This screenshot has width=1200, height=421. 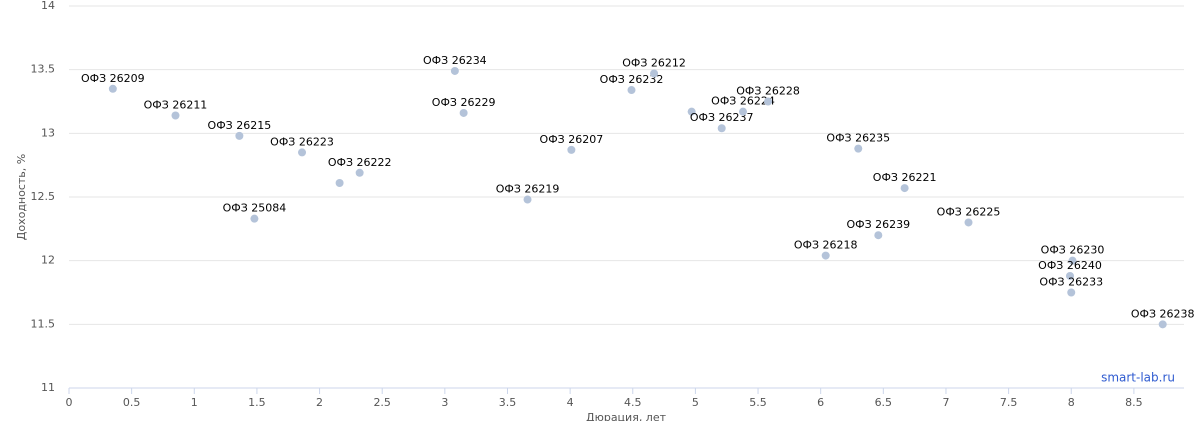 What do you see at coordinates (654, 62) in the screenshot?
I see `point-label: ОФЗ 26212` at bounding box center [654, 62].